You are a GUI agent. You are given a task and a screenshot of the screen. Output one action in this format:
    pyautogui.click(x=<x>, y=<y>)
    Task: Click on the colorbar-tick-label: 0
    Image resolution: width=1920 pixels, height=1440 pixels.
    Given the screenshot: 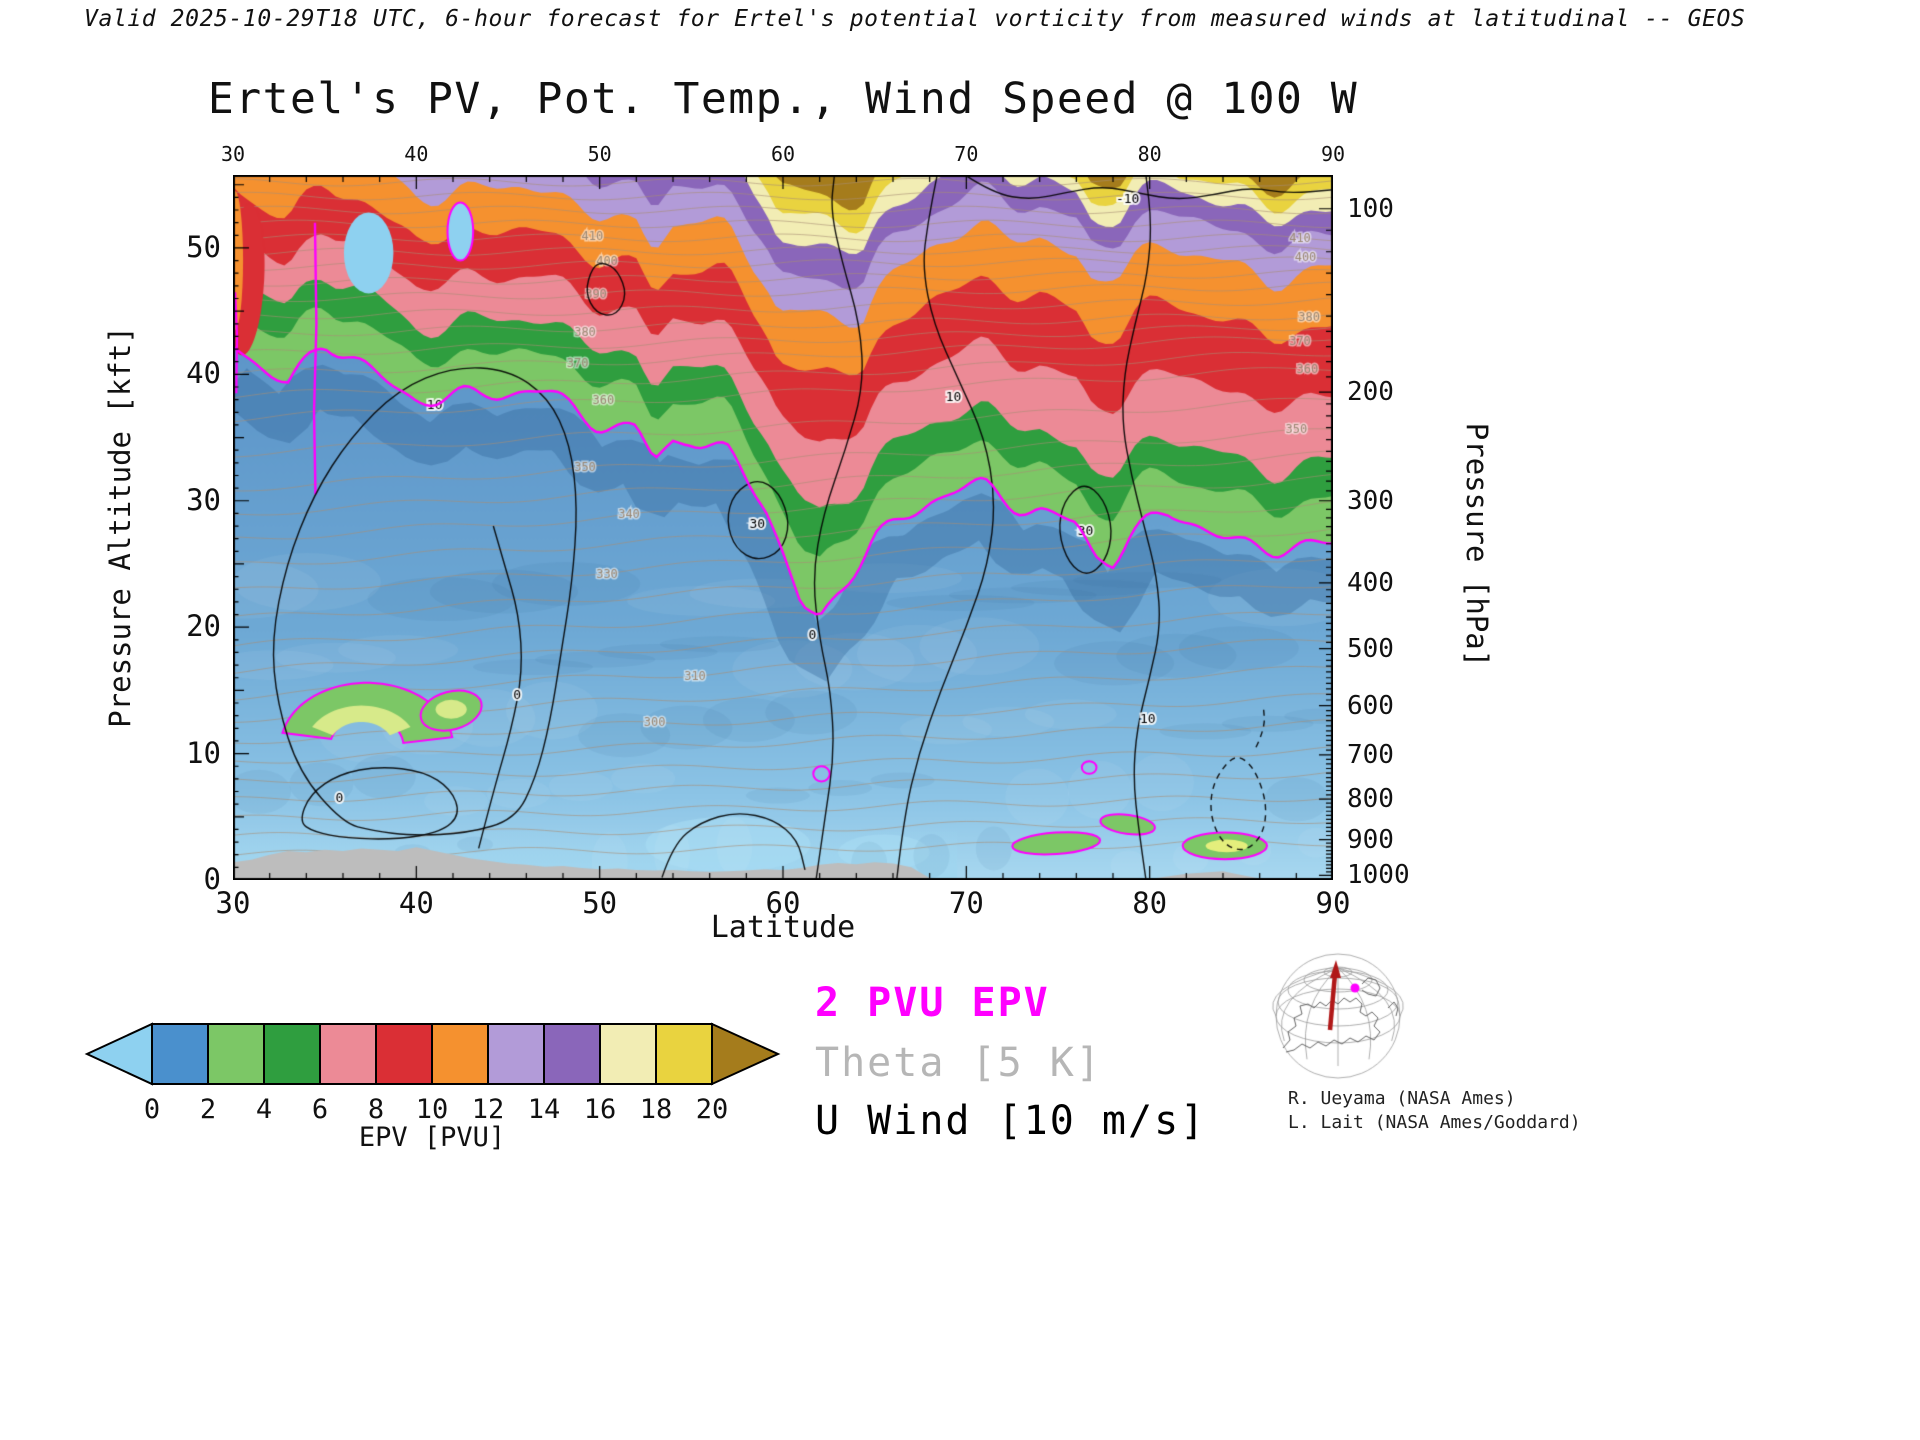 What is the action you would take?
    pyautogui.click(x=152, y=1109)
    